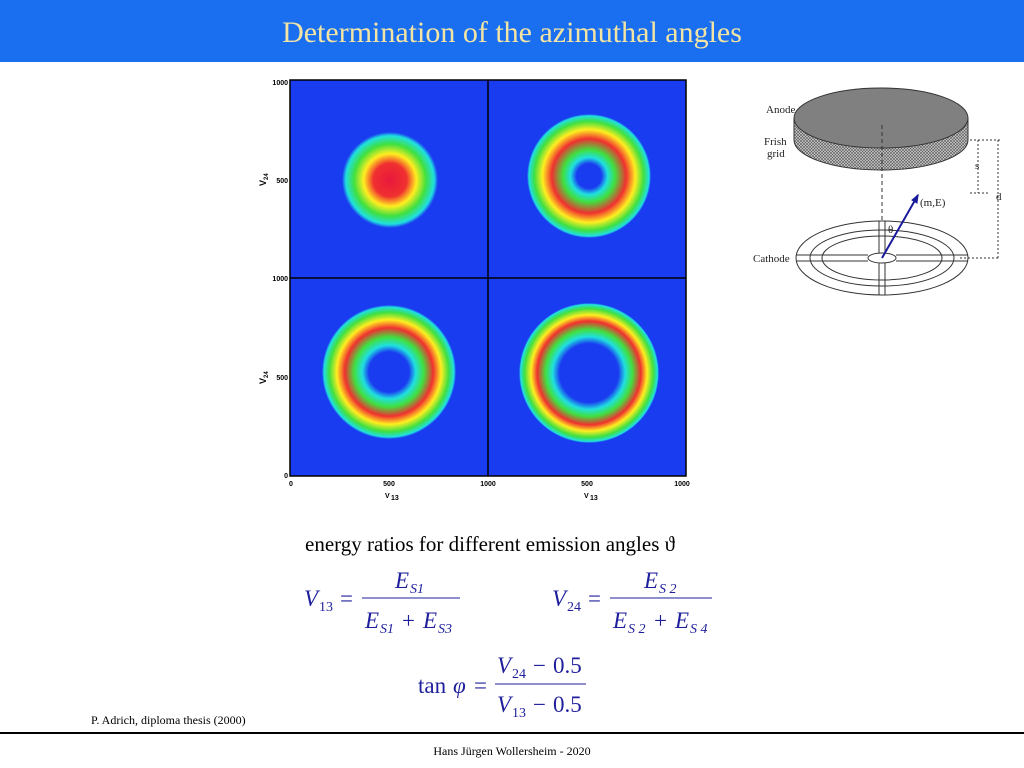  What do you see at coordinates (999, 197) in the screenshot?
I see `label: d` at bounding box center [999, 197].